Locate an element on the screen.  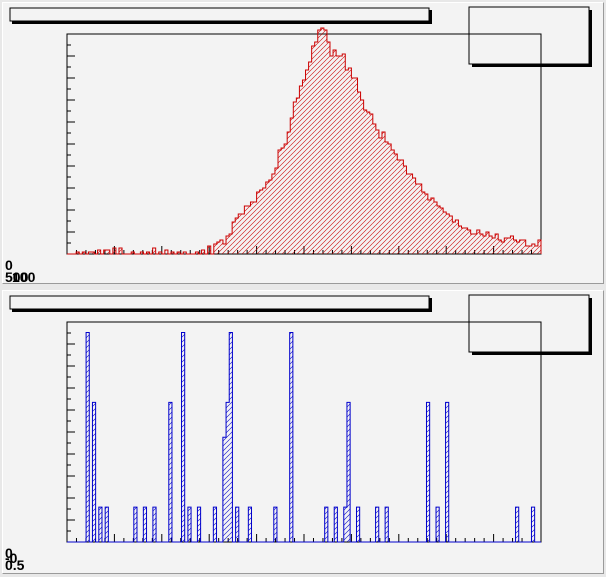
bottom-x-origin-label-overlap: -0 is located at coordinates (11, 558).